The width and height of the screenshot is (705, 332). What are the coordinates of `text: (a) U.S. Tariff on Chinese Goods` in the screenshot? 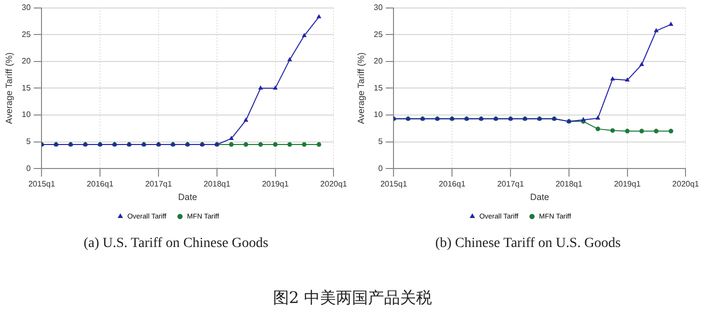 It's located at (176, 244).